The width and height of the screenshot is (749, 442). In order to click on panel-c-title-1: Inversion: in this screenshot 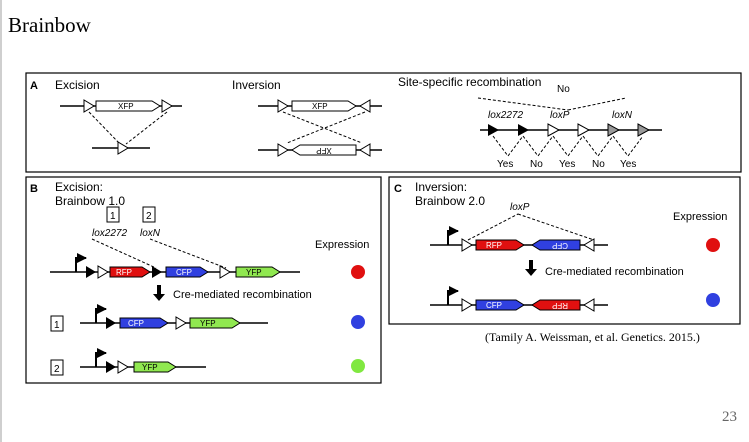, I will do `click(441, 187)`.